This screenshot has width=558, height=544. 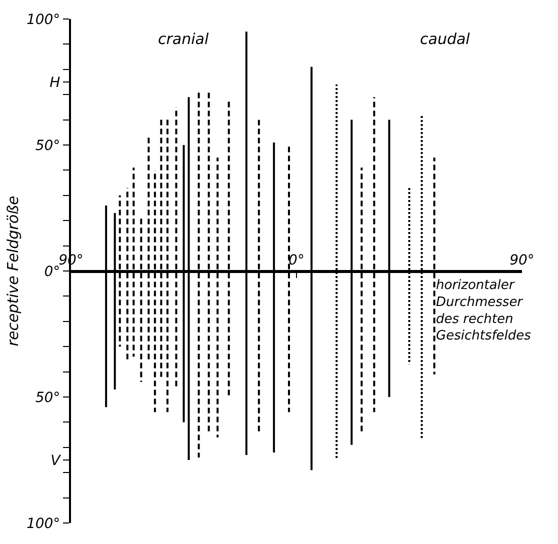 What do you see at coordinates (55, 82) in the screenshot?
I see `y-tick-label: H` at bounding box center [55, 82].